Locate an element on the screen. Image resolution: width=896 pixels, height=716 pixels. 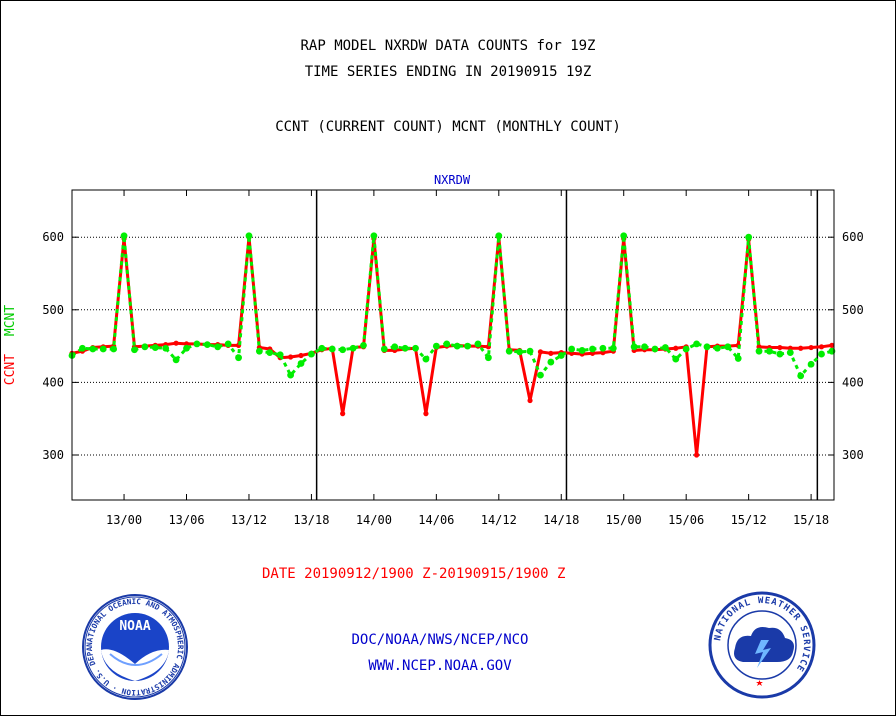
y-axis-label-left: CCNT MCNT is located at coordinates (10, 345).